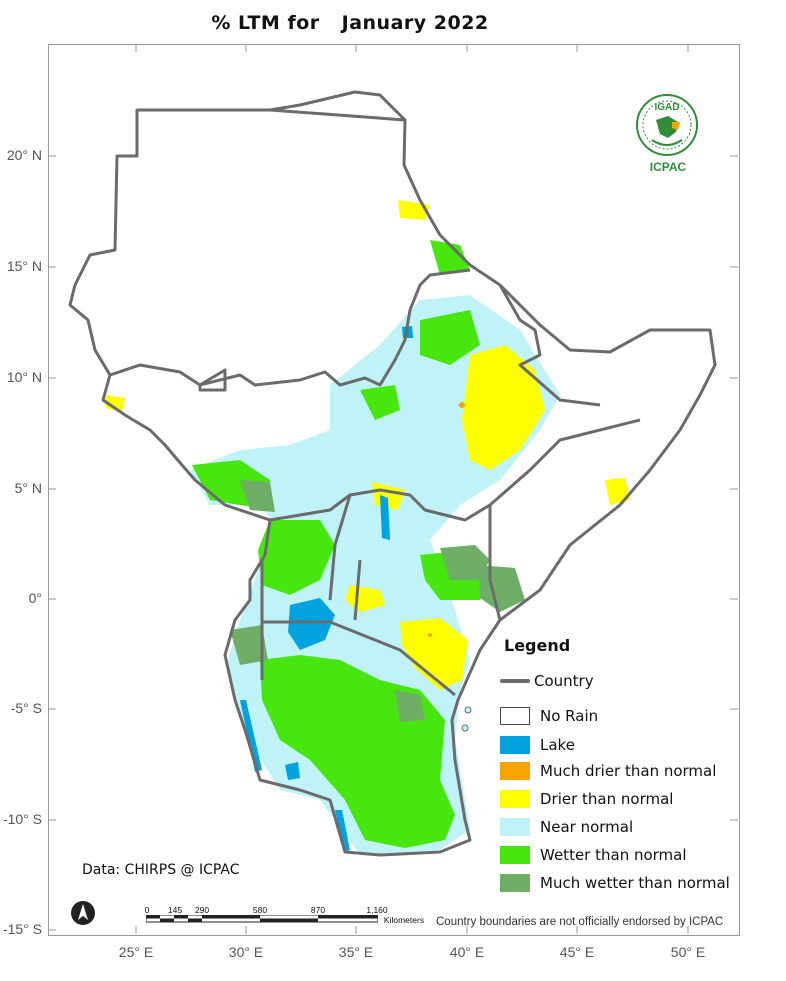 This screenshot has height=981, width=786. Describe the element at coordinates (515, 681) in the screenshot. I see `country-line-swatch` at that location.